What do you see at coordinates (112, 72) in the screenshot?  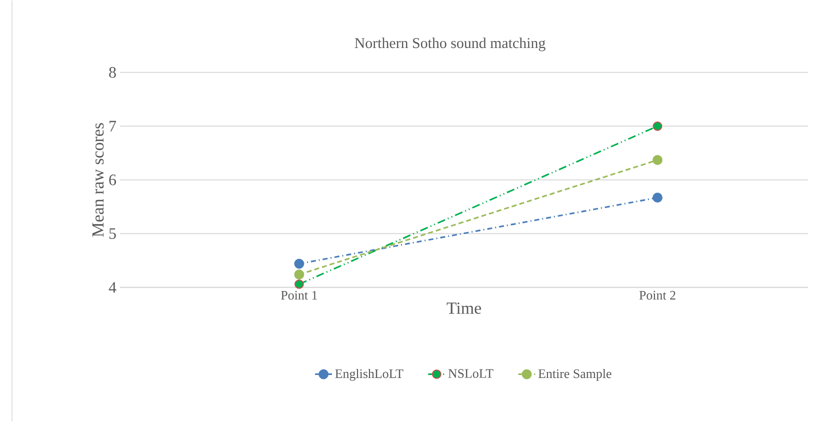 I see `y-tick-label: 8` at bounding box center [112, 72].